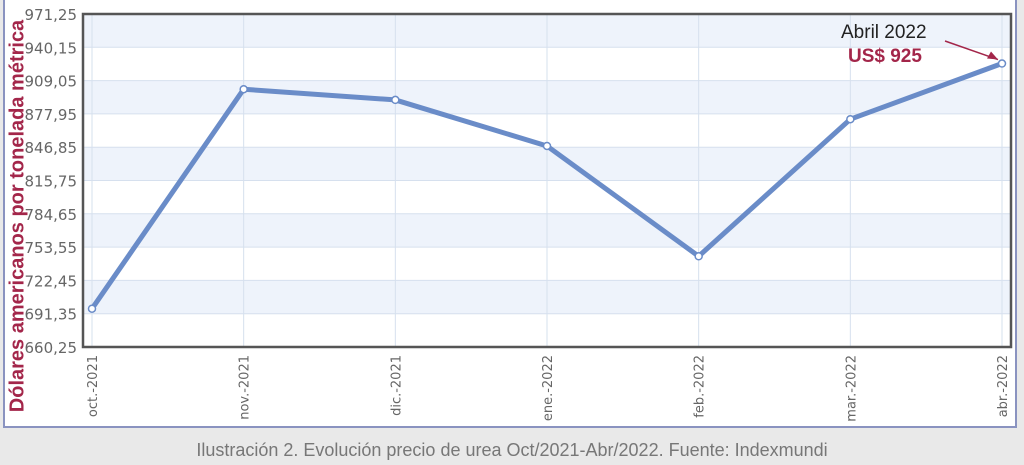 The image size is (1024, 465). I want to click on y-tick-label: 660,25, so click(51, 348).